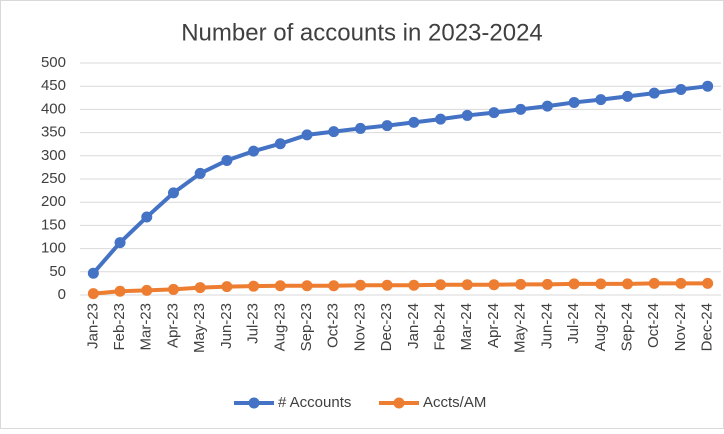  Describe the element at coordinates (92, 326) in the screenshot. I see `x-tick-label: Jan-23` at that location.